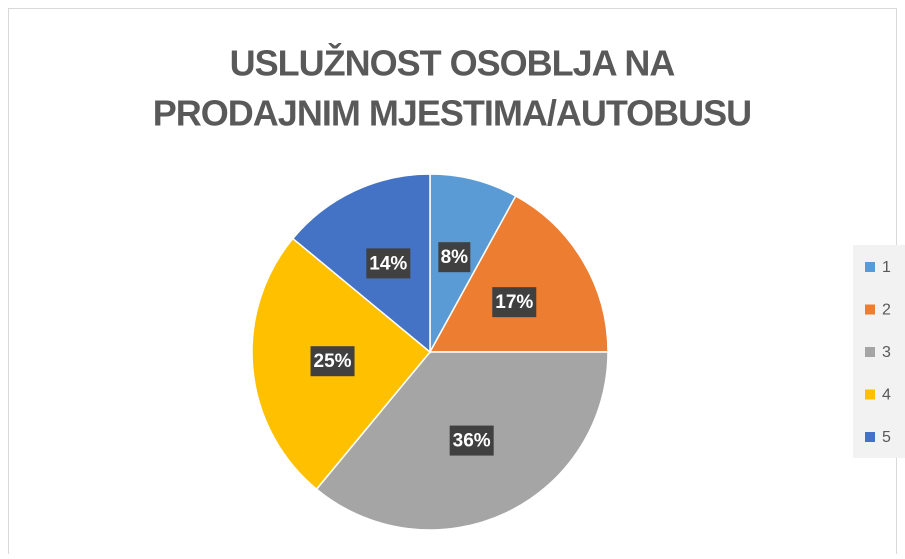  Describe the element at coordinates (886, 352) in the screenshot. I see `legend-label: 3` at that location.